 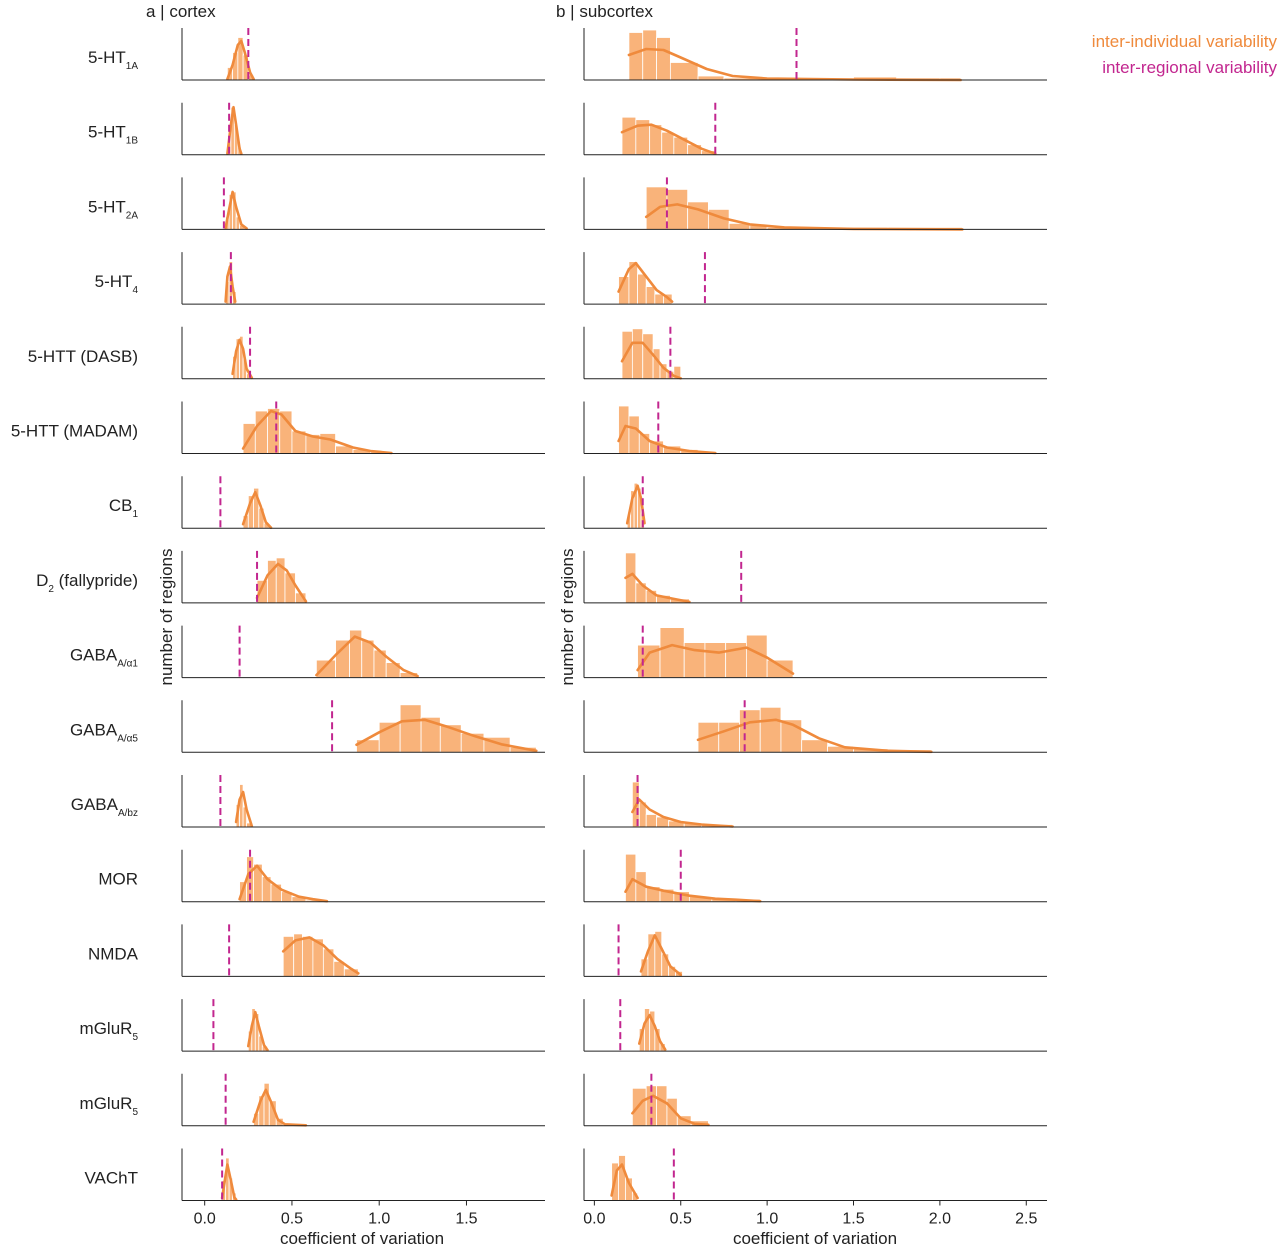 What do you see at coordinates (815, 1238) in the screenshot?
I see `panel-b-xlabel: coefficient of variation` at bounding box center [815, 1238].